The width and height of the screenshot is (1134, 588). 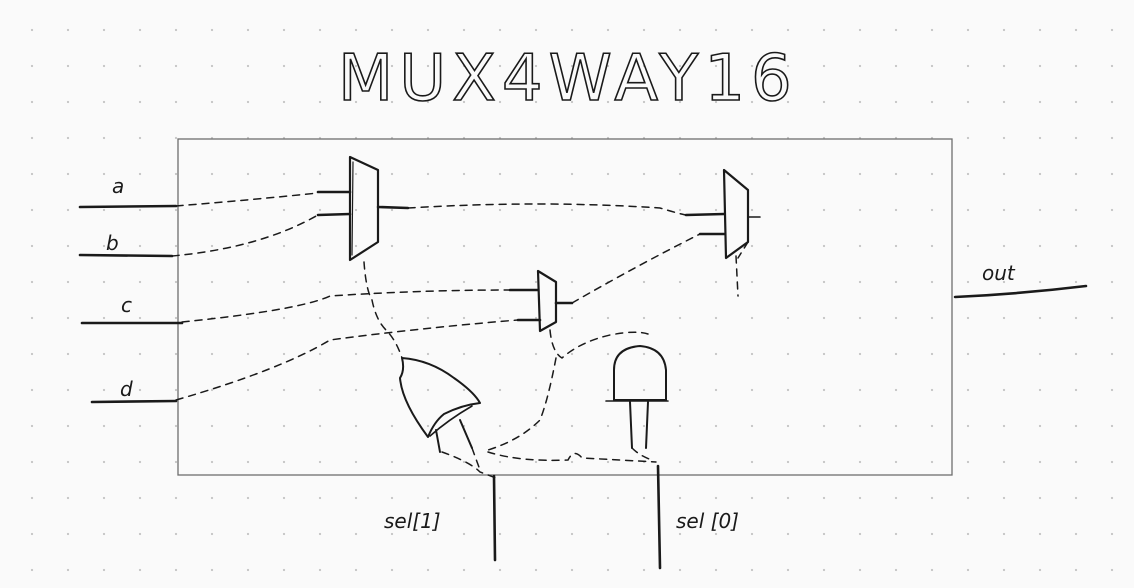 I want to click on input-b-bus, so click(x=126, y=255).